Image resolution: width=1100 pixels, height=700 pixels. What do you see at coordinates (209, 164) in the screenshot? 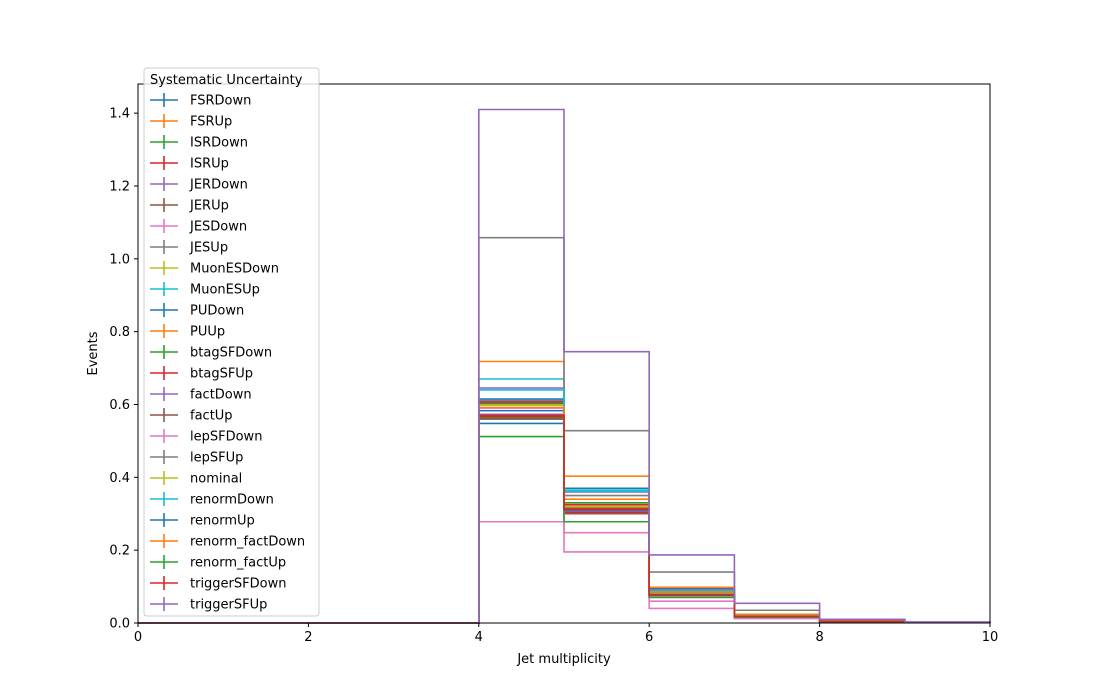
I see `legend-label: ISRUp` at bounding box center [209, 164].